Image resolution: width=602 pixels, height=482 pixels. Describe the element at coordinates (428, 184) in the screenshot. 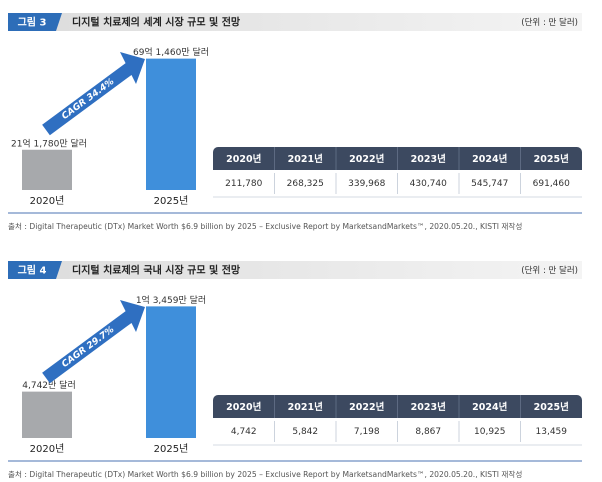

I see `table-cell: 430,740` at that location.